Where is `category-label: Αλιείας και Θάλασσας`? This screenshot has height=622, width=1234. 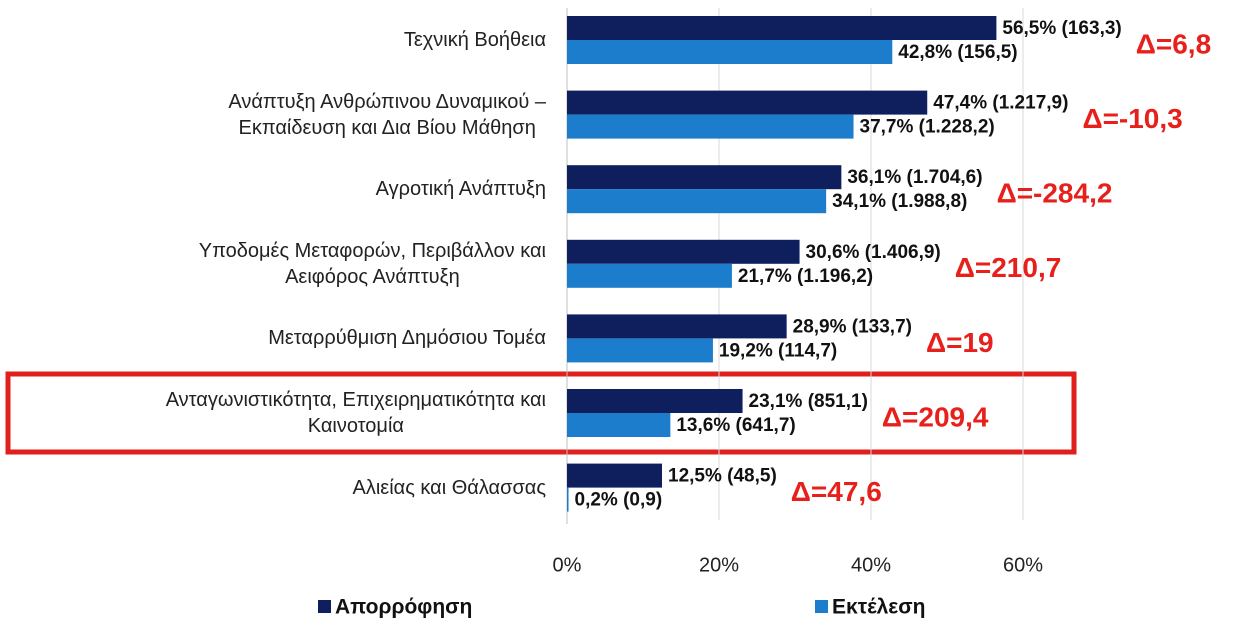
category-label: Αλιείας και Θάλασσας is located at coordinates (449, 487).